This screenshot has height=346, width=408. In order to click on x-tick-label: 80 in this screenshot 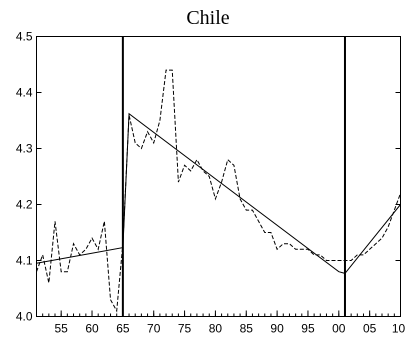, I will do `click(216, 329)`.